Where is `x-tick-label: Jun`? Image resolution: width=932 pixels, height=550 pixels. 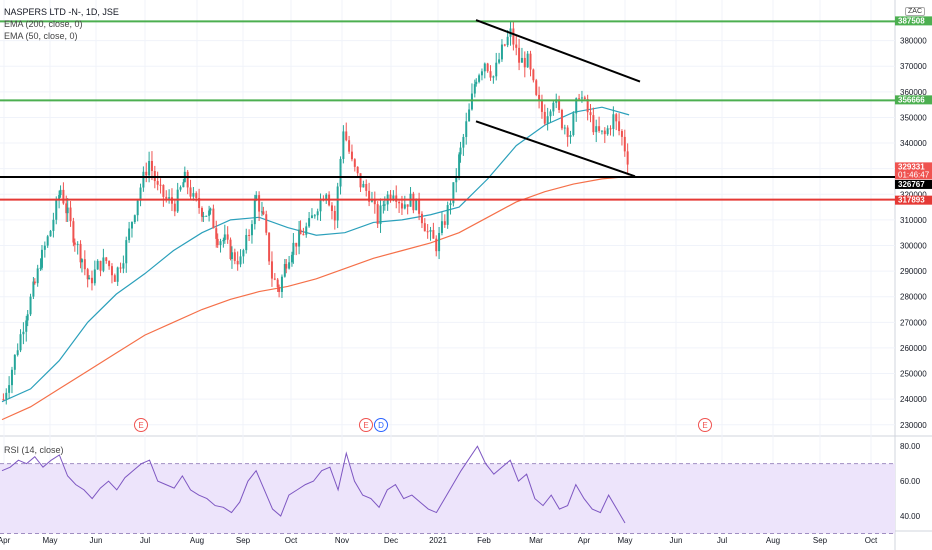
x-tick-label: Jun is located at coordinates (96, 540).